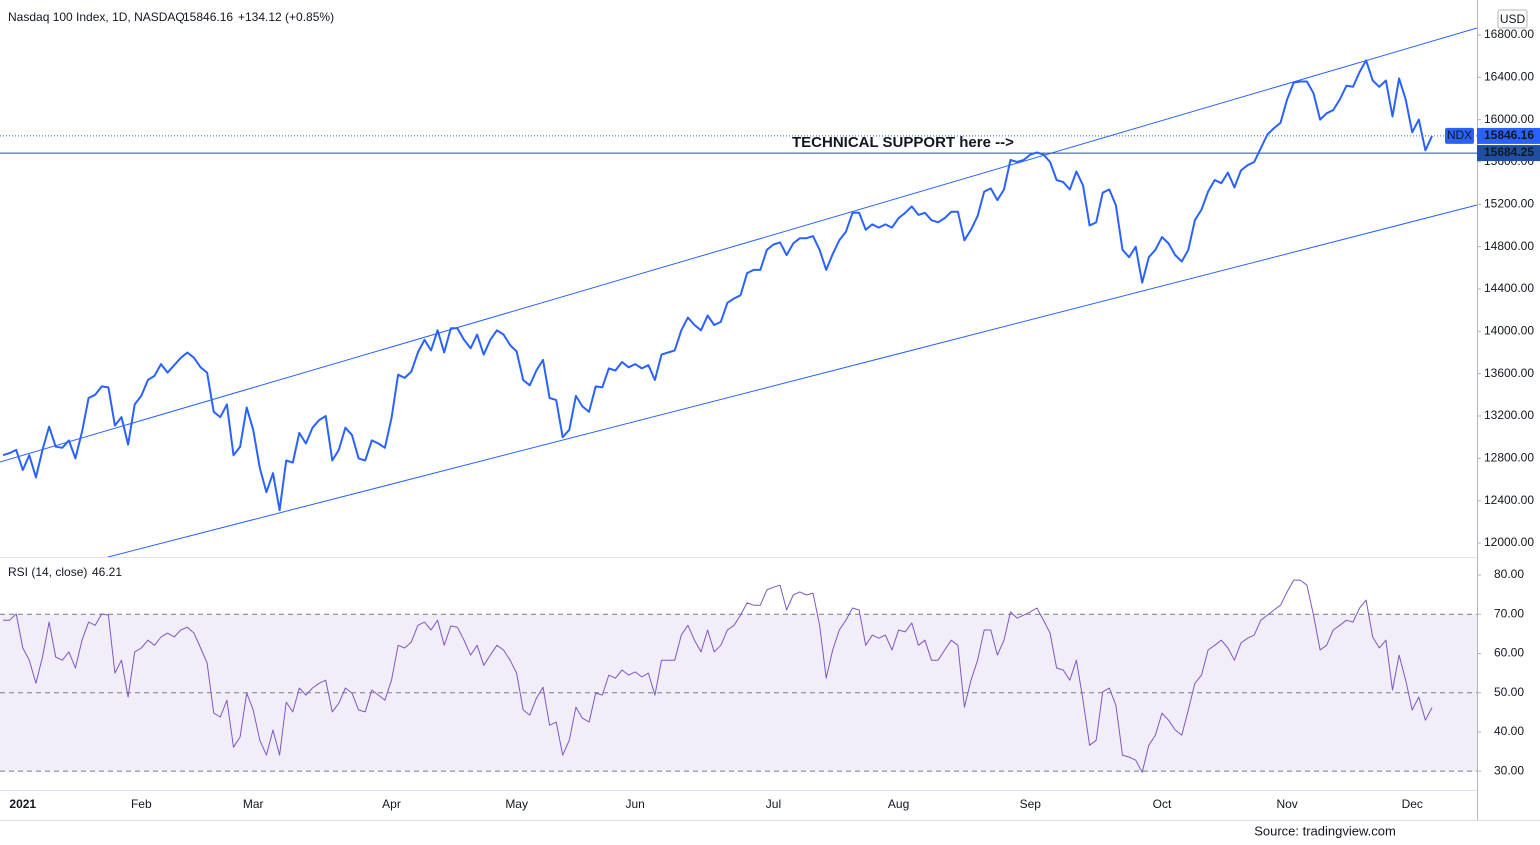 The width and height of the screenshot is (1540, 845). Describe the element at coordinates (1509, 500) in the screenshot. I see `y-tick-label: 12400.00` at that location.